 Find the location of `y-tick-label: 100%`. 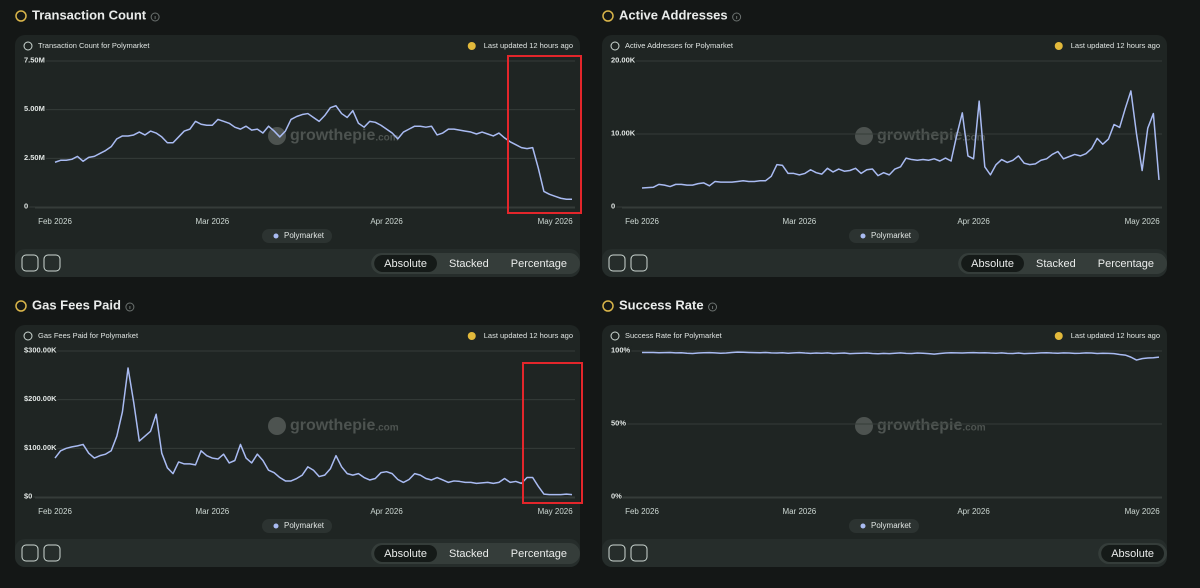

y-tick-label: 100% is located at coordinates (621, 349).